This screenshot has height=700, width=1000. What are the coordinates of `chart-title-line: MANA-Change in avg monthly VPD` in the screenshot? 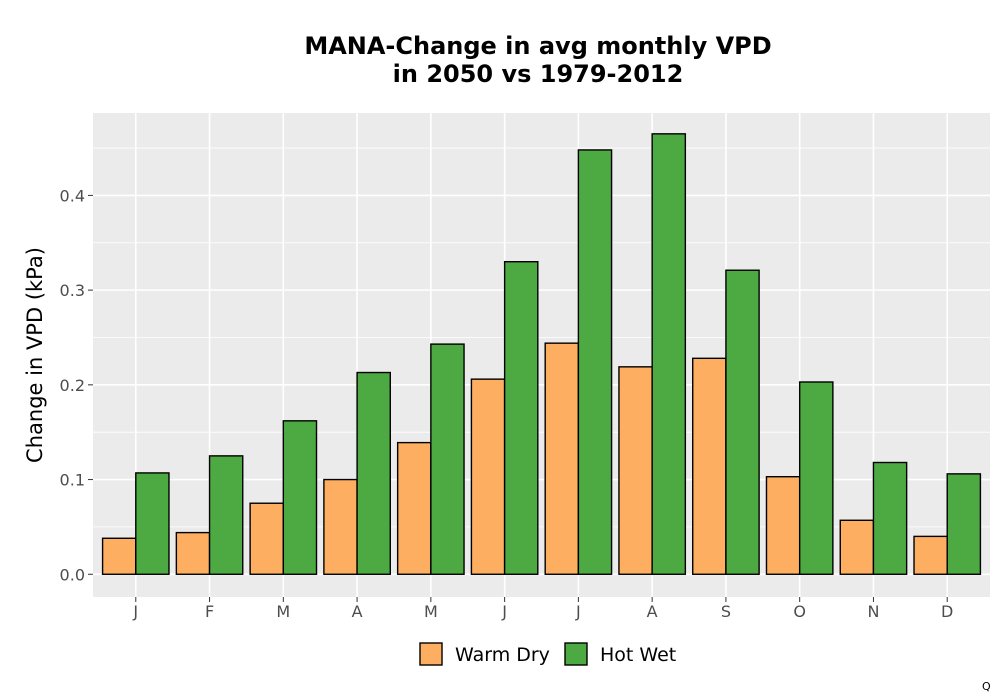 It's located at (537, 46).